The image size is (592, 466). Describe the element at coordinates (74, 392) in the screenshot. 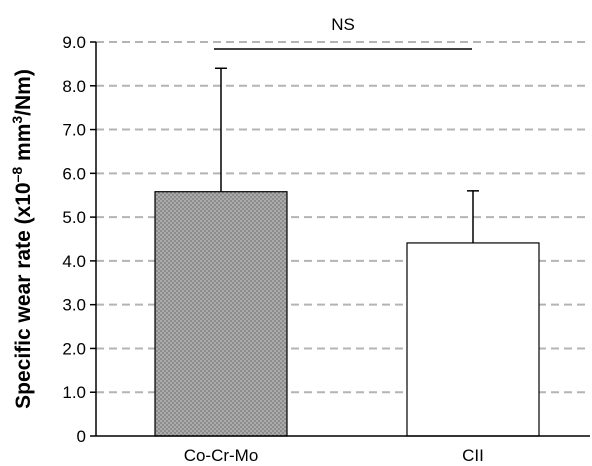

I see `y-tick-label: 1.0` at that location.